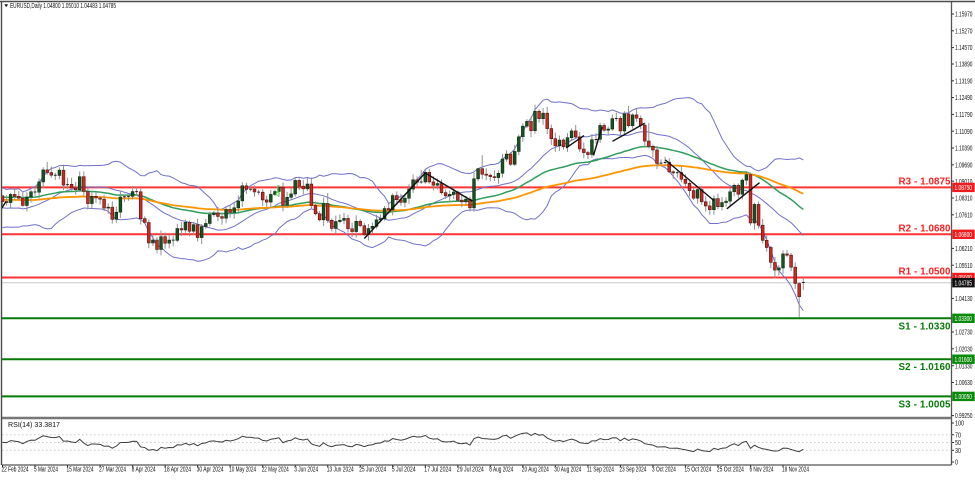 The height and width of the screenshot is (481, 975). Describe the element at coordinates (501, 470) in the screenshot. I see `svg-text: 8 Aug 2024` at that location.